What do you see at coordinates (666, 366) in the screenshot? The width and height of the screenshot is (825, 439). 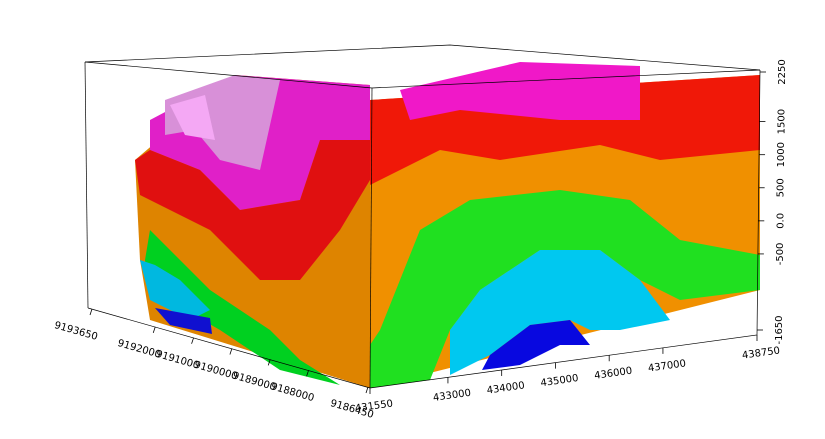 I see `x-tick-label: 437000` at bounding box center [666, 366].